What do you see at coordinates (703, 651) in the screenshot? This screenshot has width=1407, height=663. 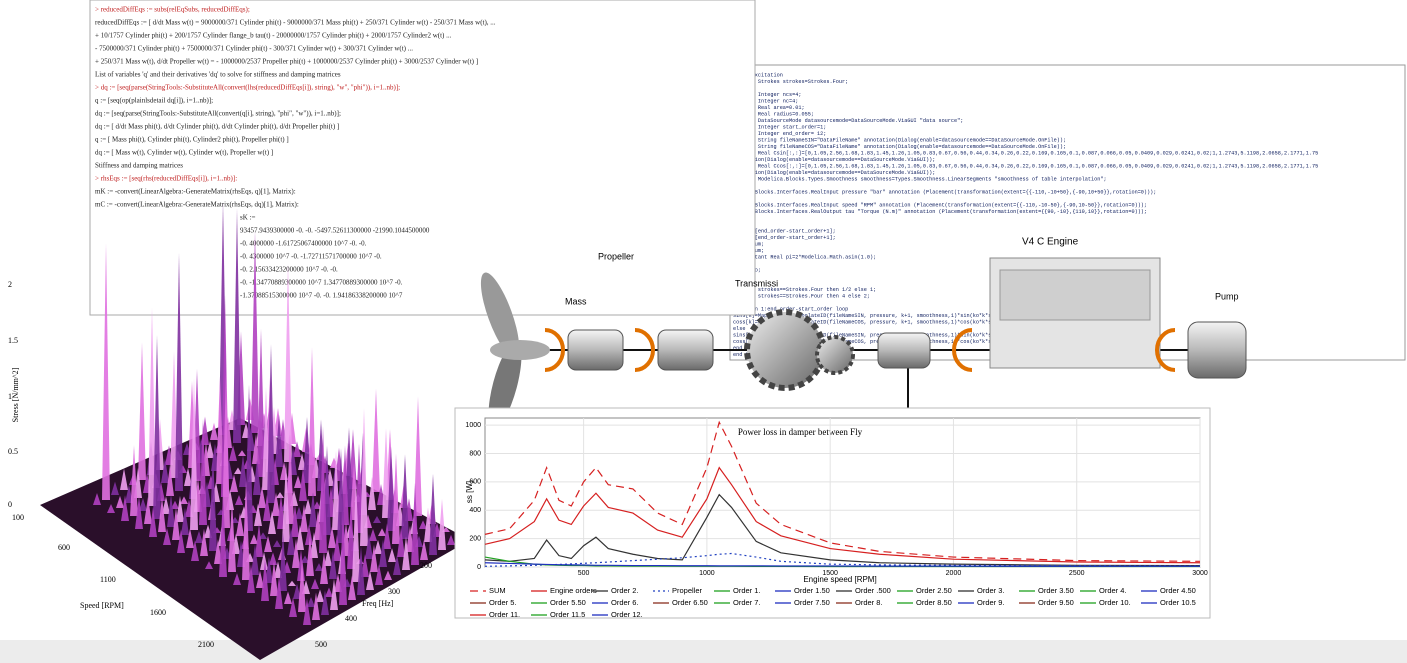 I see `bottom-strip` at bounding box center [703, 651].